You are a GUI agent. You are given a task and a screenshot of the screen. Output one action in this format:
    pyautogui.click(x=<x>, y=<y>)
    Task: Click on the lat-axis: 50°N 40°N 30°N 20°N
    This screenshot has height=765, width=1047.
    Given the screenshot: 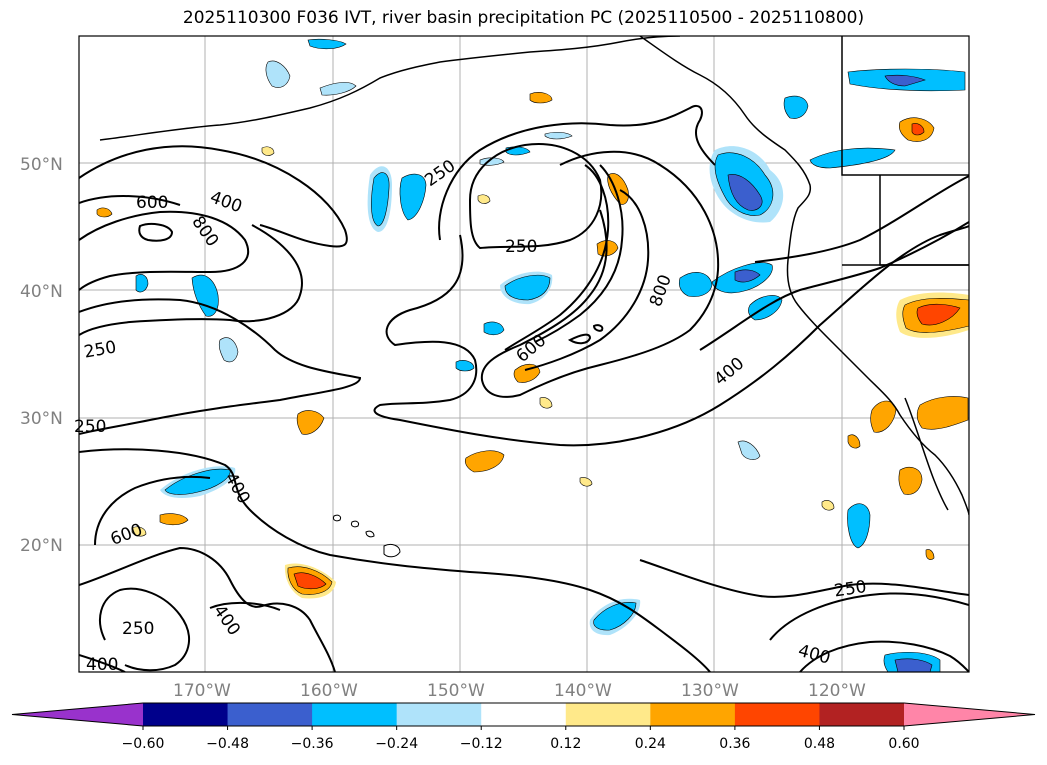 What is the action you would take?
    pyautogui.click(x=41, y=355)
    